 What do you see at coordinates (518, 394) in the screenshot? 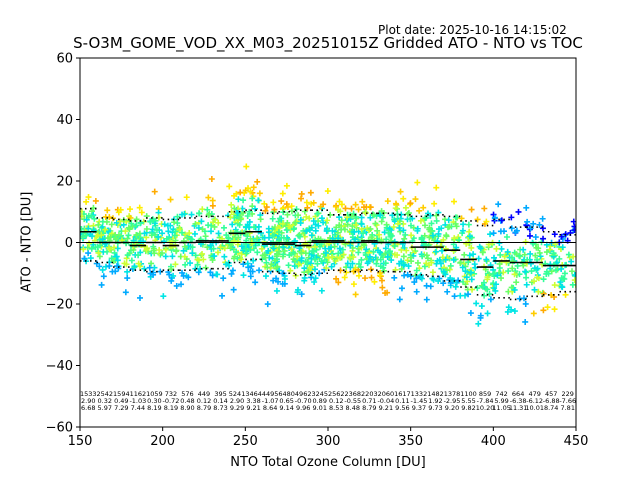
I see `bin-count-label: 664` at bounding box center [518, 394].